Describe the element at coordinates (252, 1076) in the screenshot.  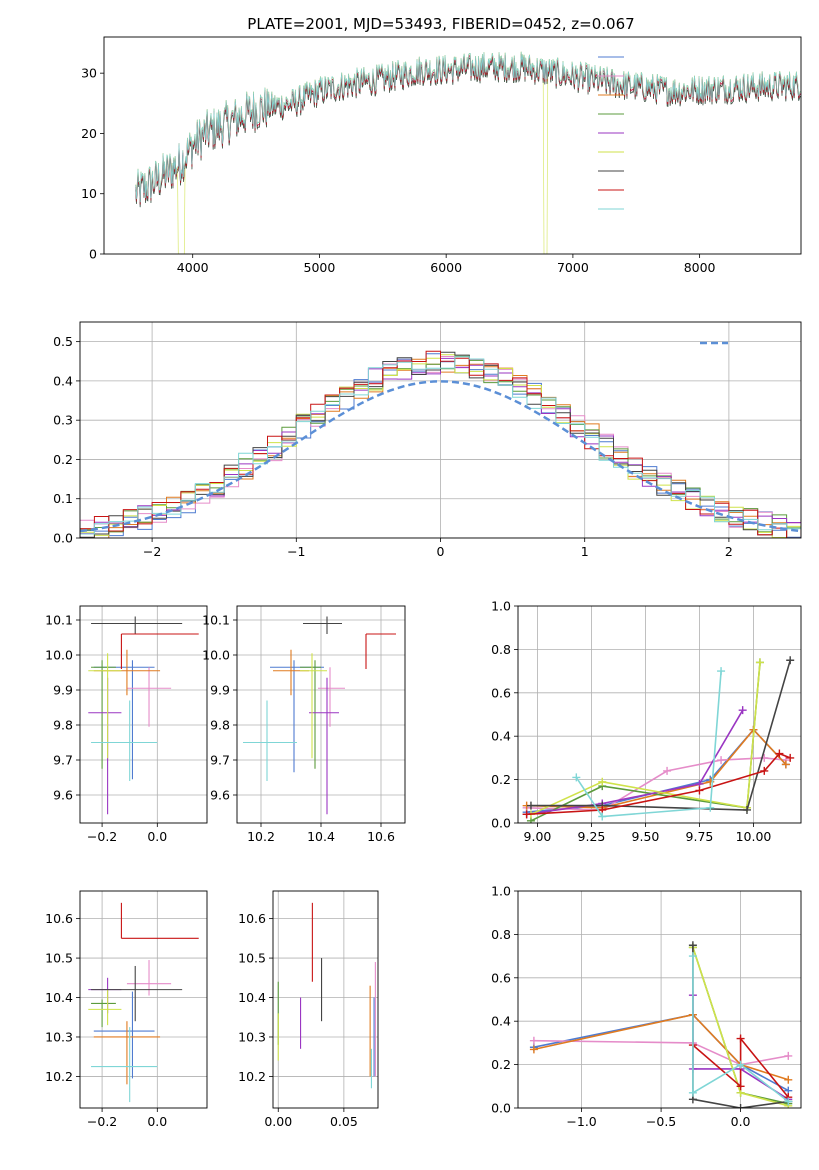
I see `y-tick-label: 10.2` at that location.